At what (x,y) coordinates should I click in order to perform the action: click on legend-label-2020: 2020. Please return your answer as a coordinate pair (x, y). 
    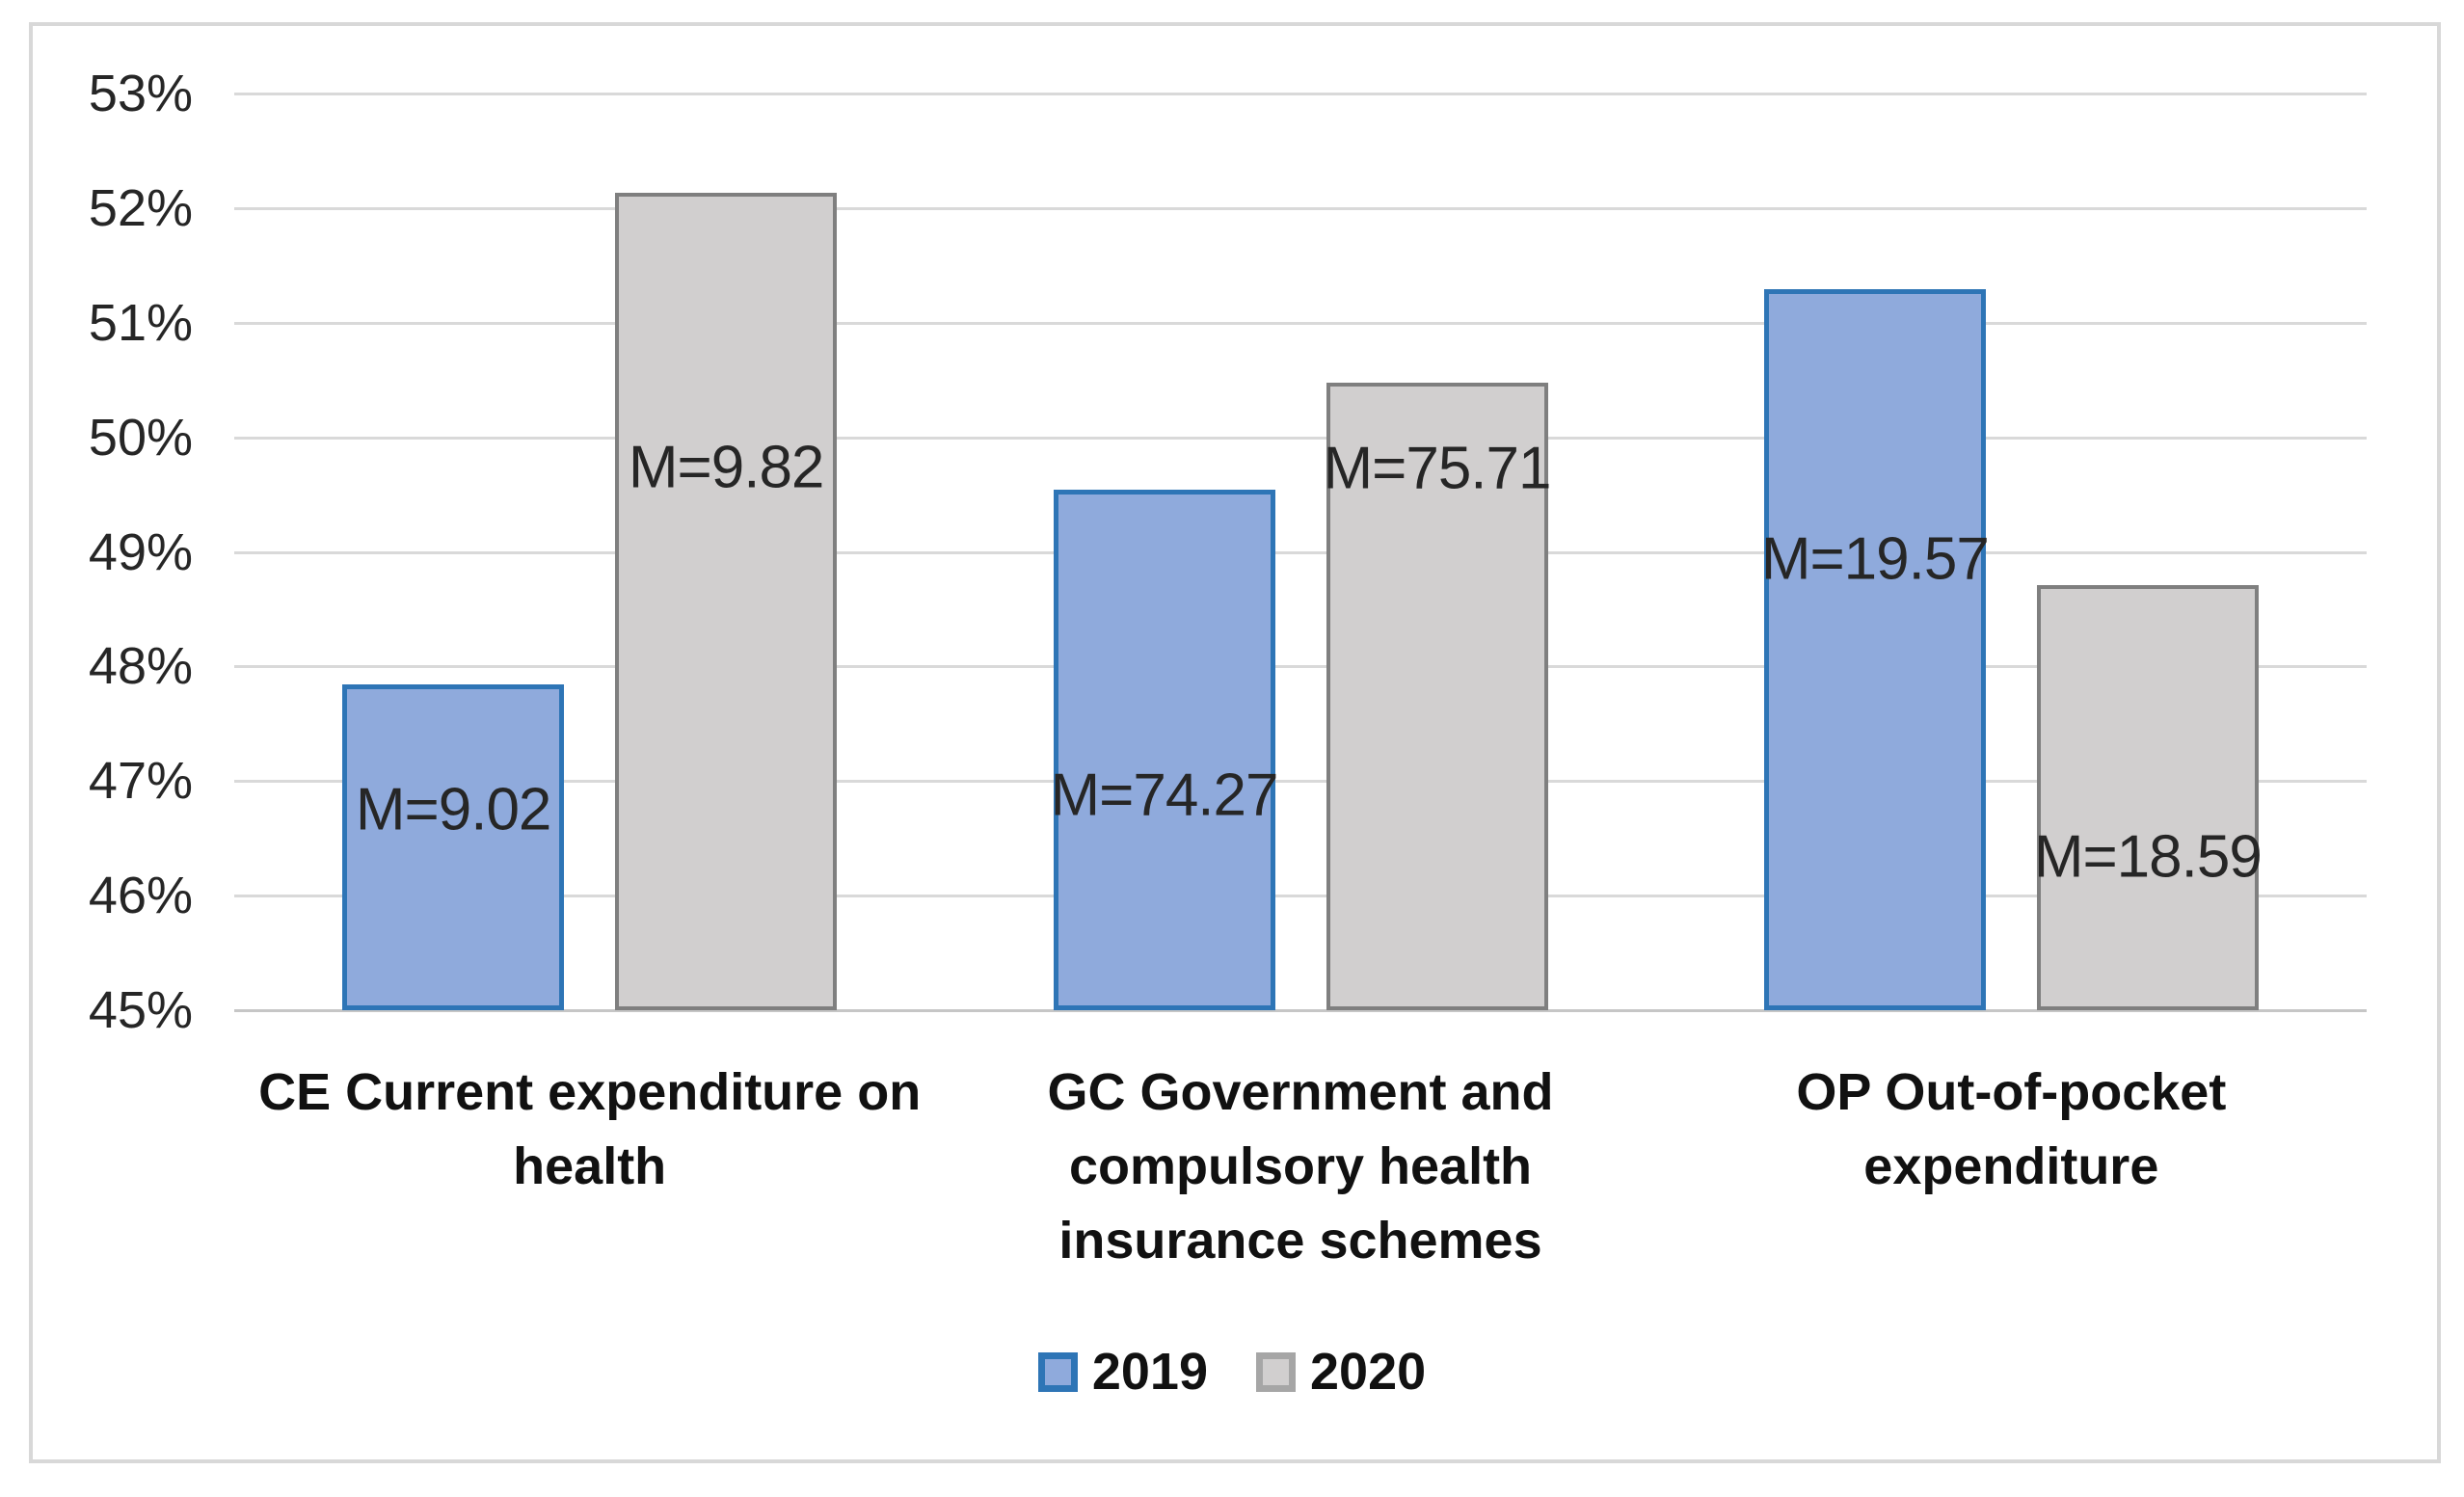
    Looking at the image, I should click on (1369, 1372).